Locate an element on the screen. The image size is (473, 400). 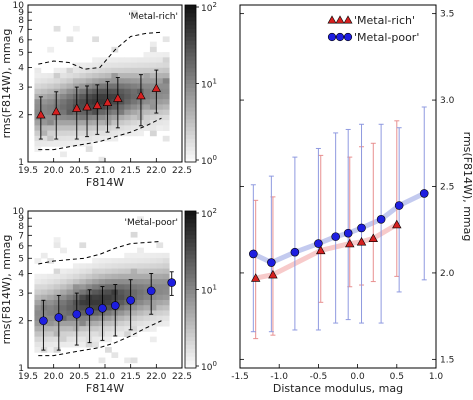
y-axis-label: rms(F814W), mmag is located at coordinates (6, 290).